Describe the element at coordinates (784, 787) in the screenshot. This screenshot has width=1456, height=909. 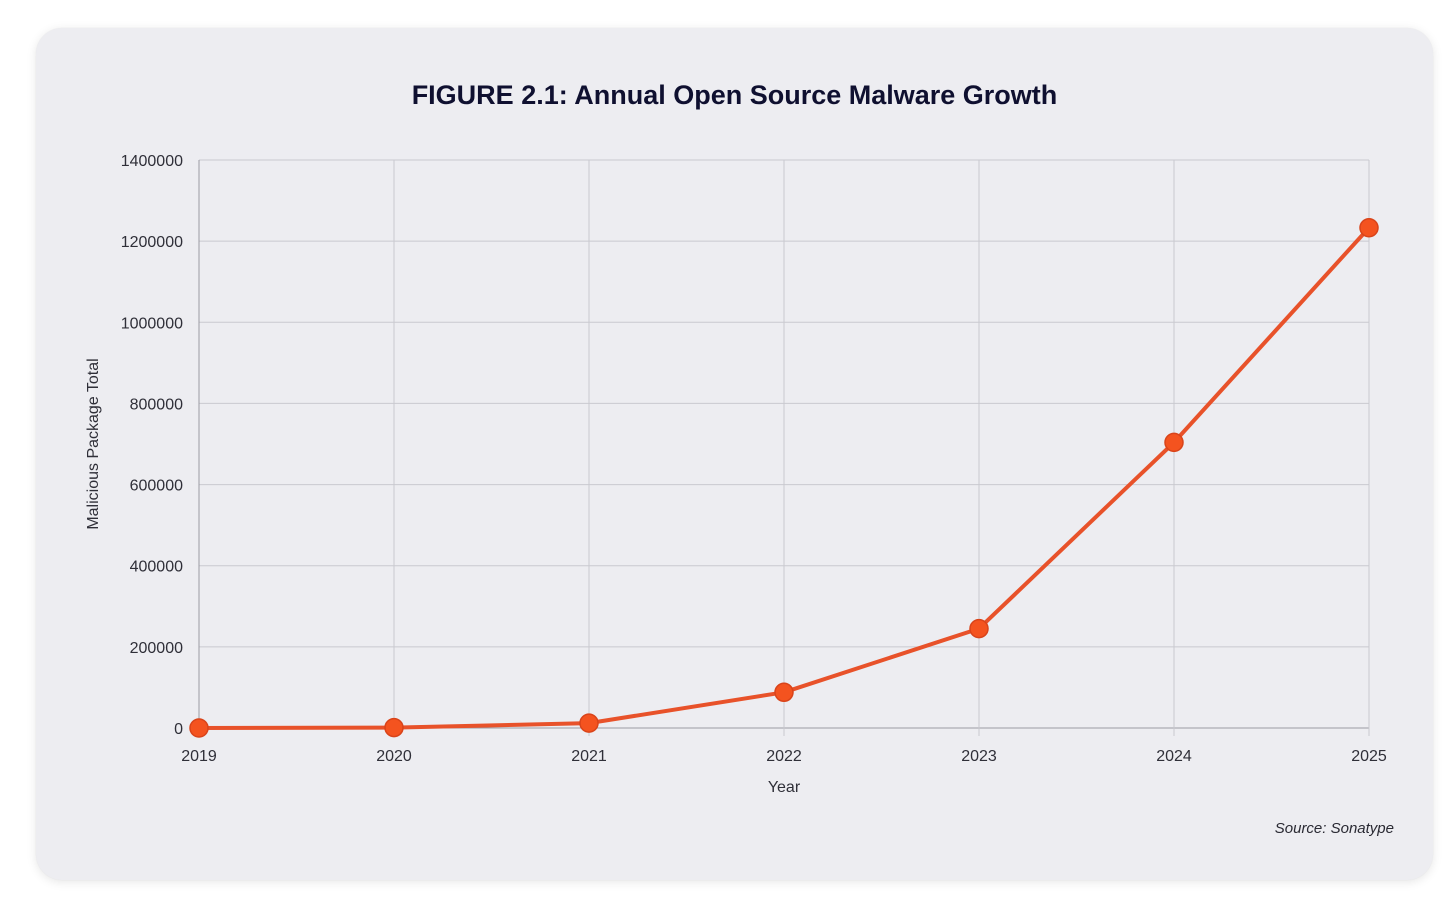
I see `x-axis-label: Year` at that location.